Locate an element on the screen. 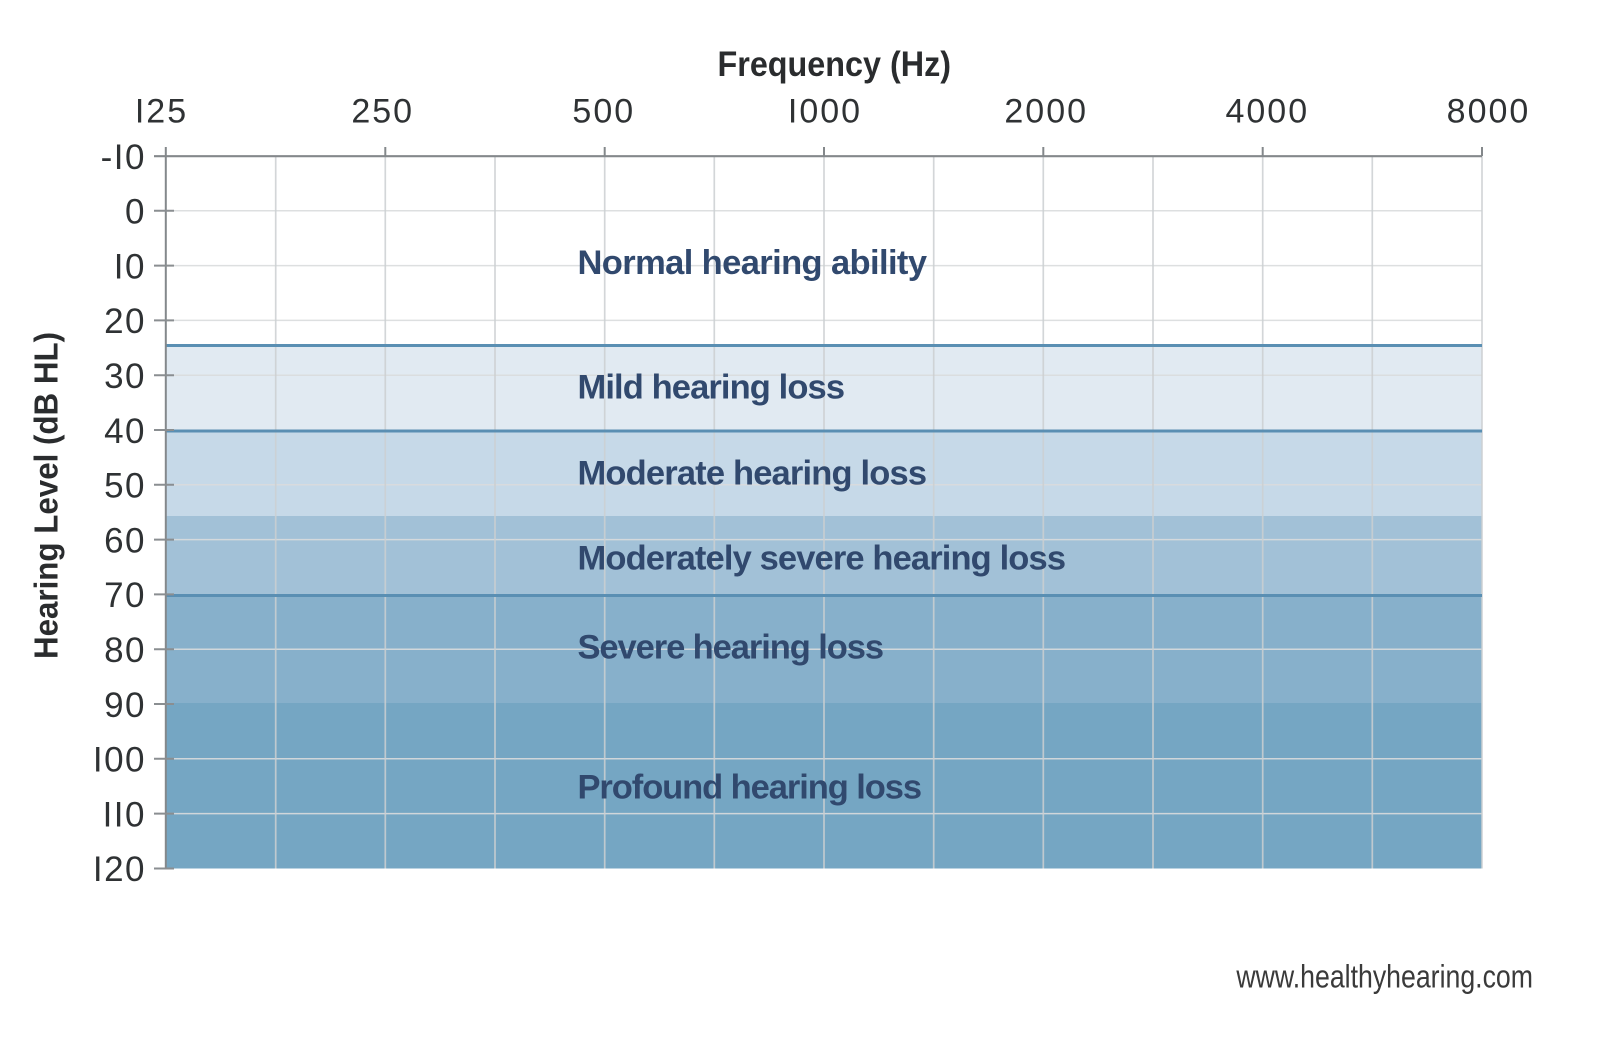  svg-text: 2000 is located at coordinates (1046, 111).